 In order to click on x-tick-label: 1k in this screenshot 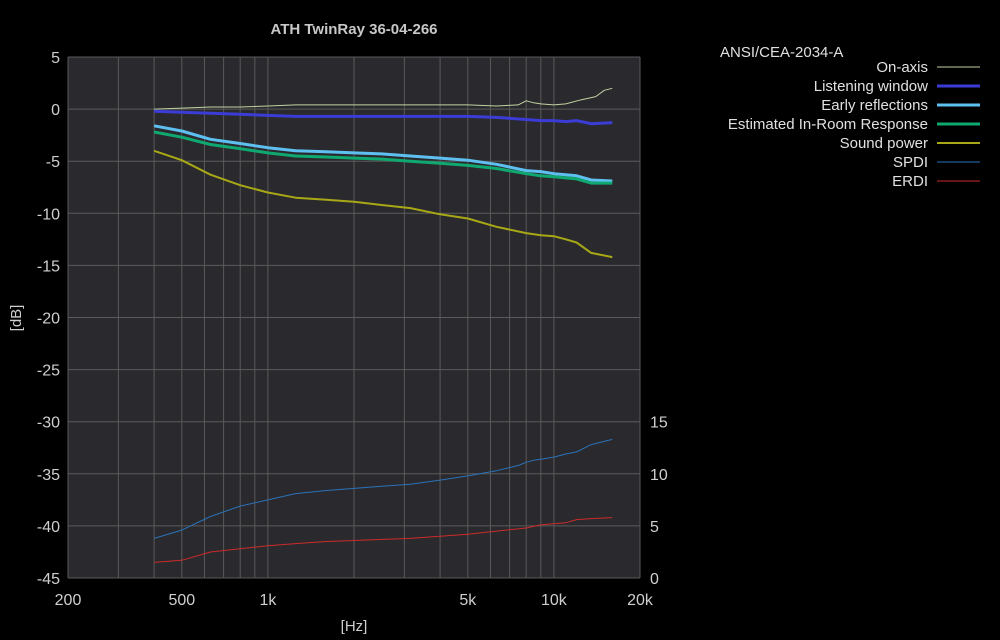, I will do `click(268, 600)`.